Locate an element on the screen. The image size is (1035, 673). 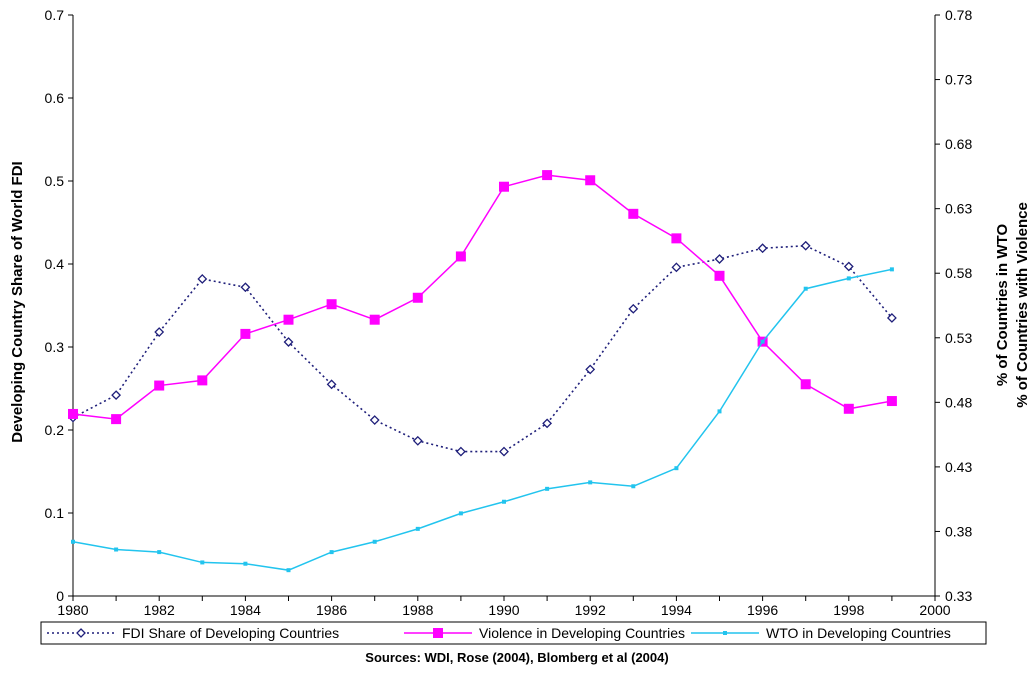
x-tick-label: 1986 is located at coordinates (331, 610).